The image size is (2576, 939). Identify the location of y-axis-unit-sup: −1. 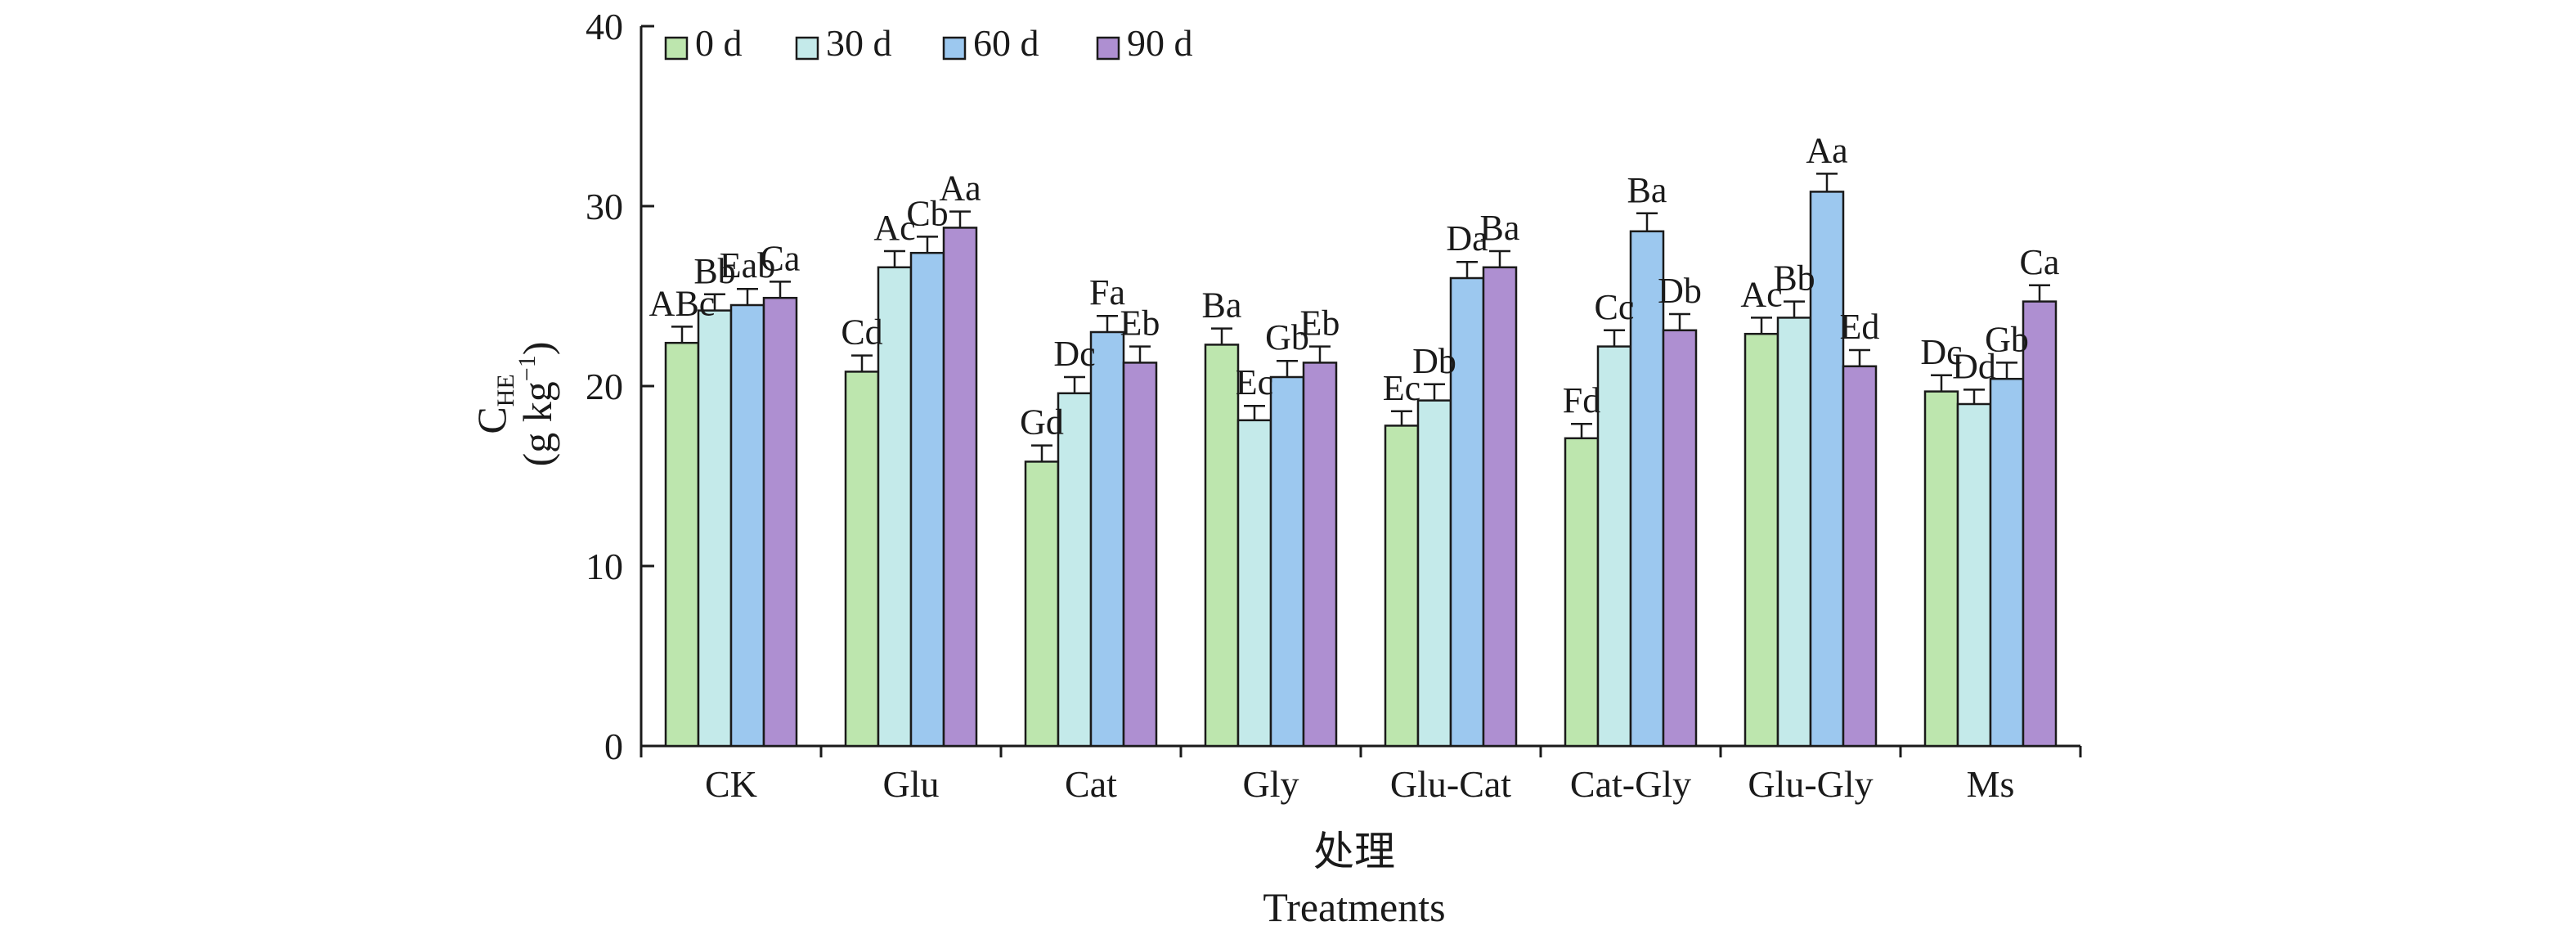
(527, 368).